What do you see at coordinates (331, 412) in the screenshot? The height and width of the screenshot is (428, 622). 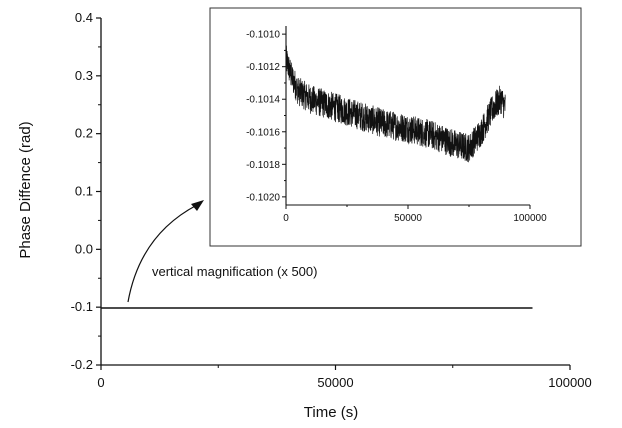 I see `x-axis-title: Time (s)` at bounding box center [331, 412].